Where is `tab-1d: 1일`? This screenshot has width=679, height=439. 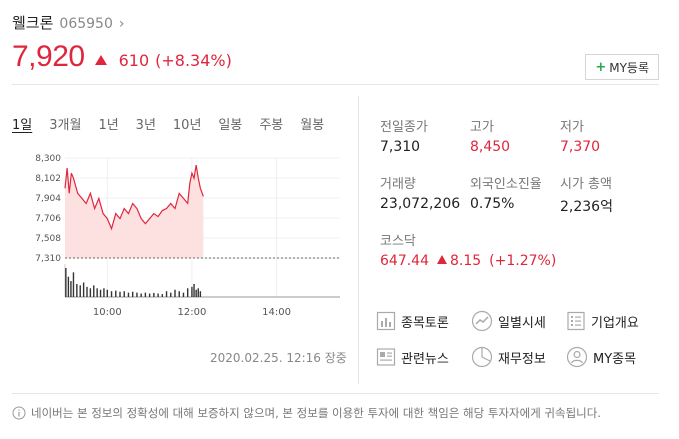 tab-1d: 1일 is located at coordinates (22, 125).